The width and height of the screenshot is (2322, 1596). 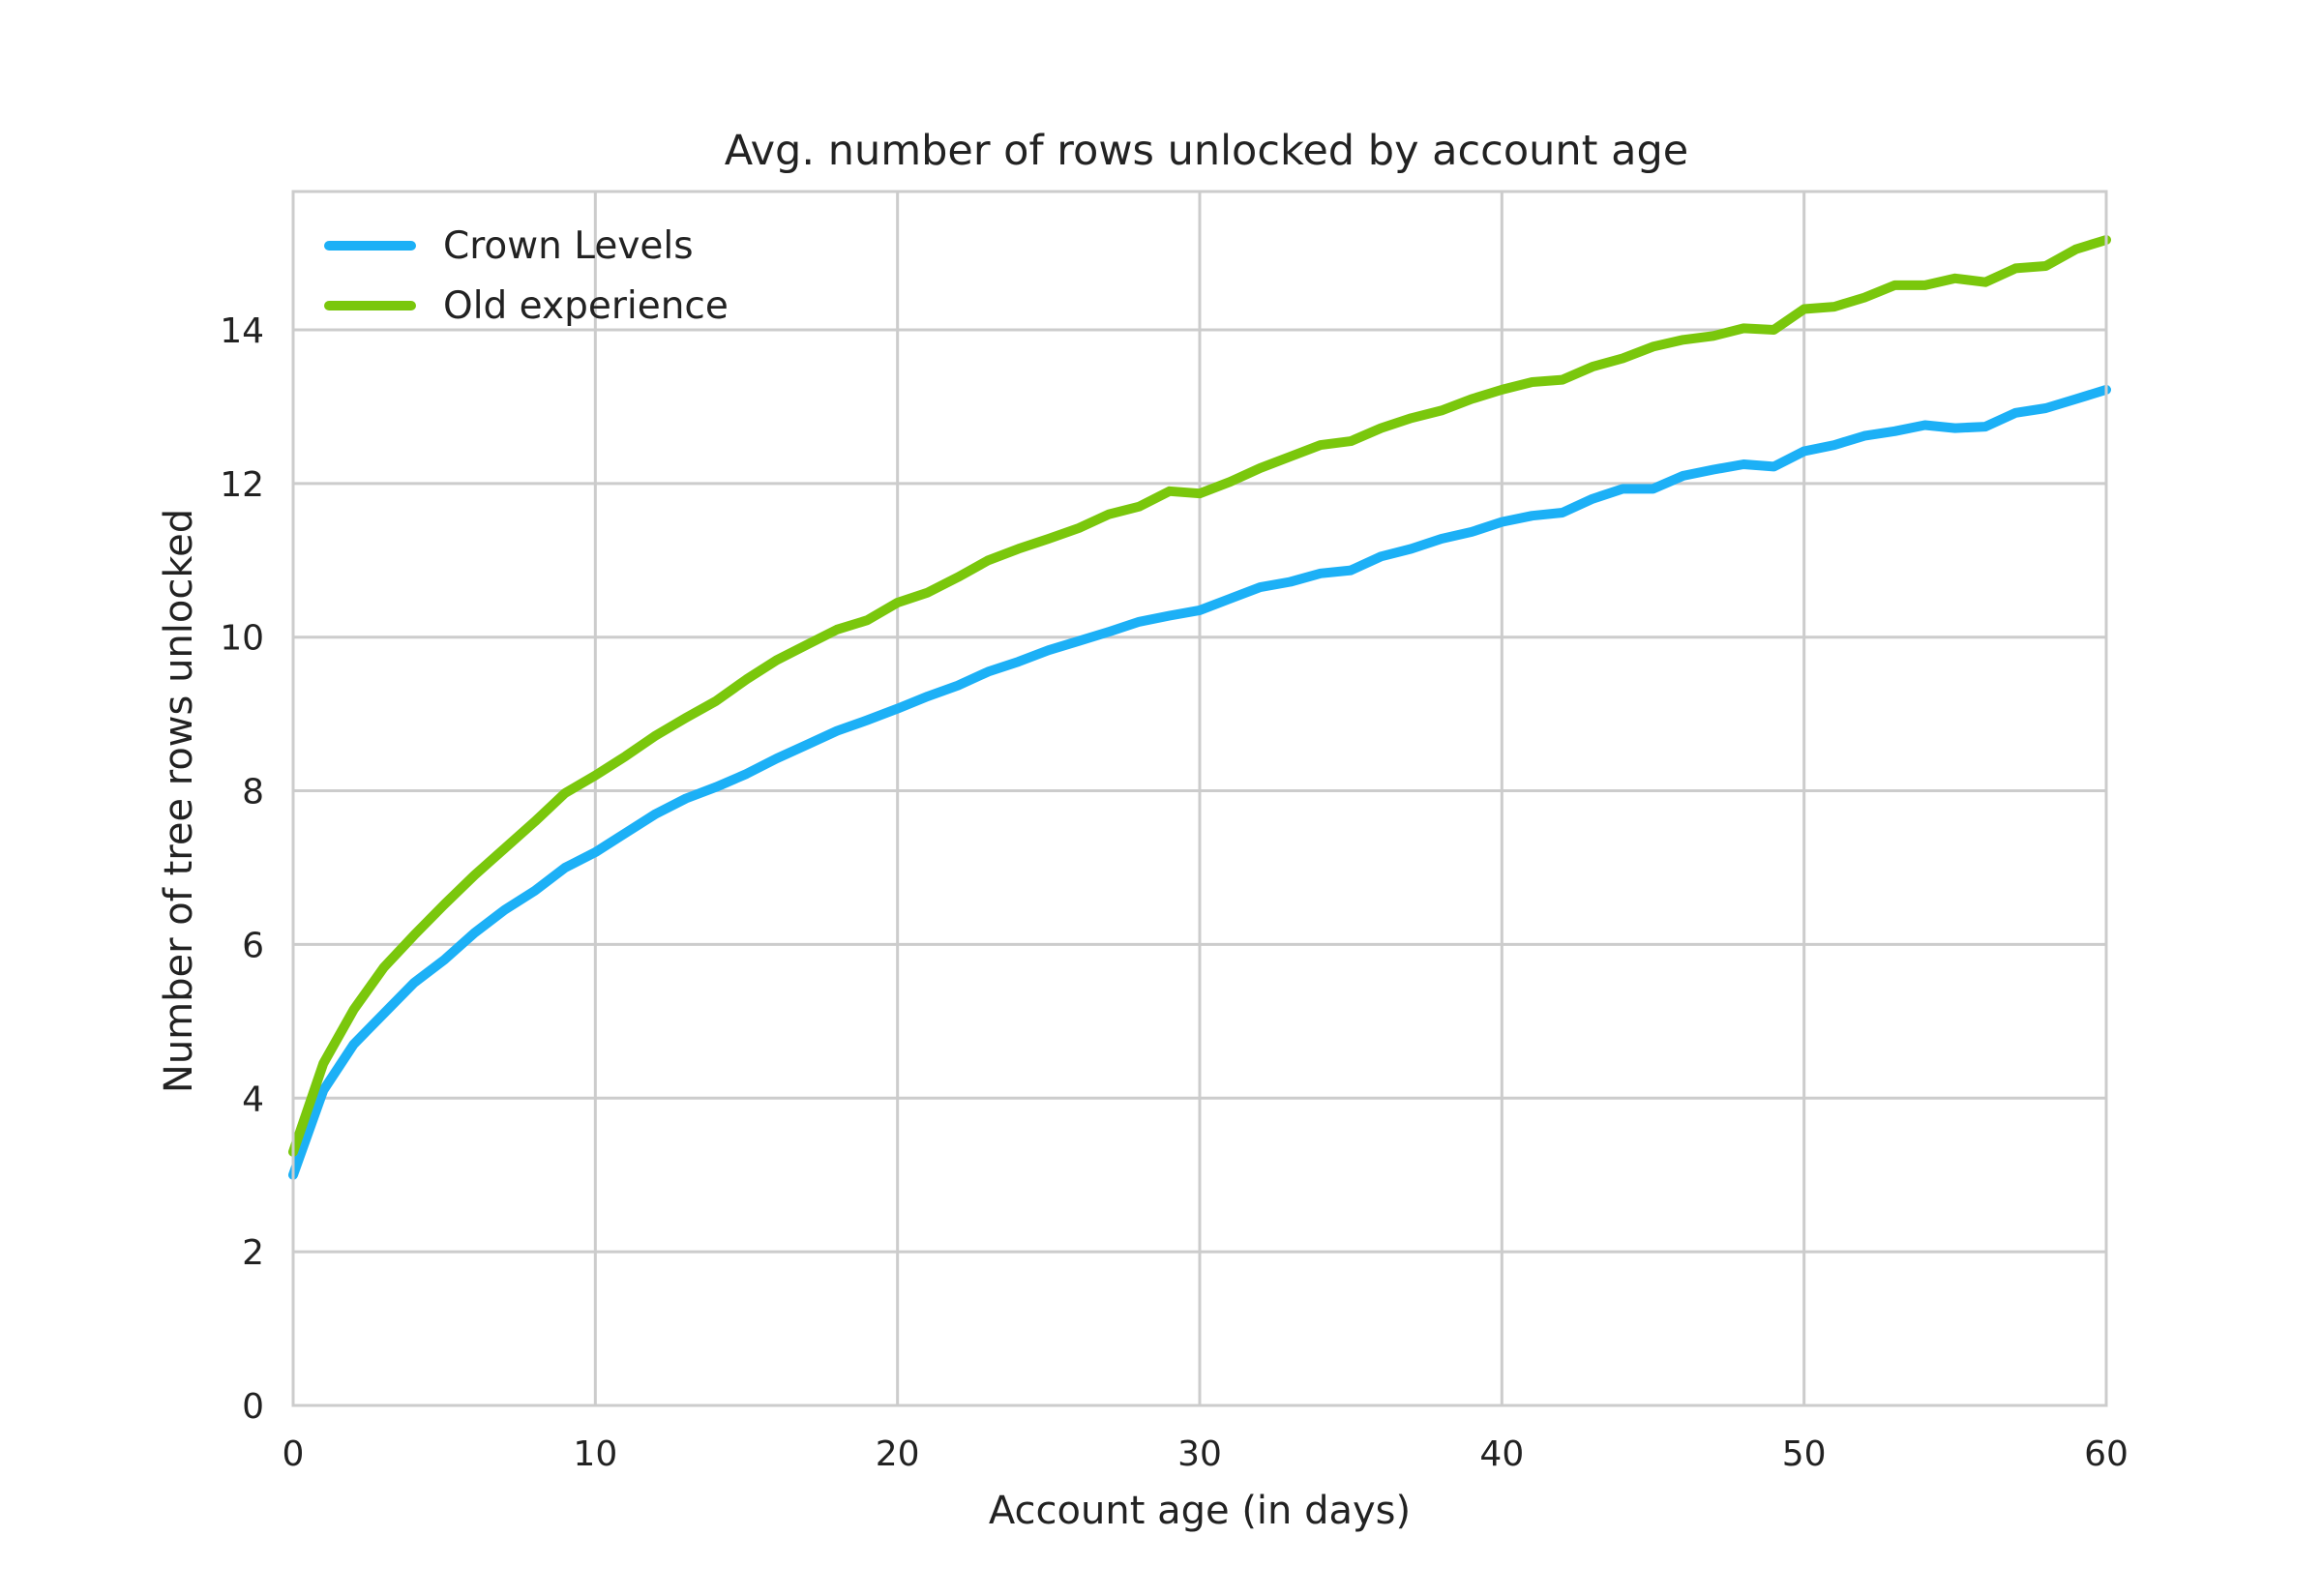 I want to click on x-tick-label: 20, so click(x=898, y=1454).